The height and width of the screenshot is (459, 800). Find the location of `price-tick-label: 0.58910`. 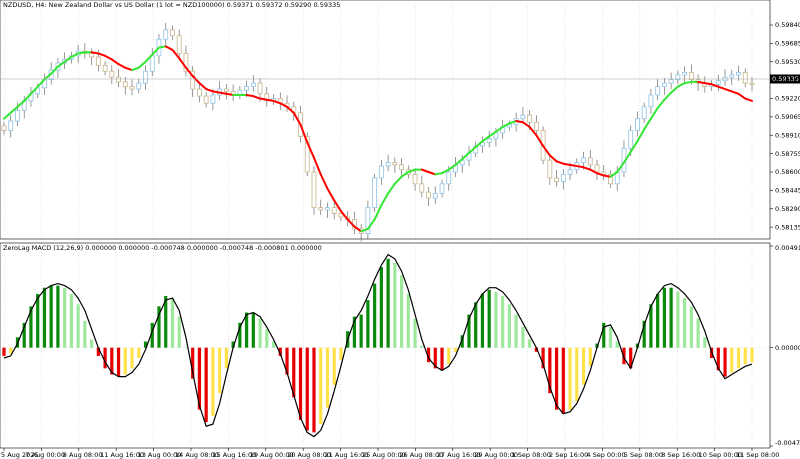

price-tick-label: 0.58910 is located at coordinates (787, 135).